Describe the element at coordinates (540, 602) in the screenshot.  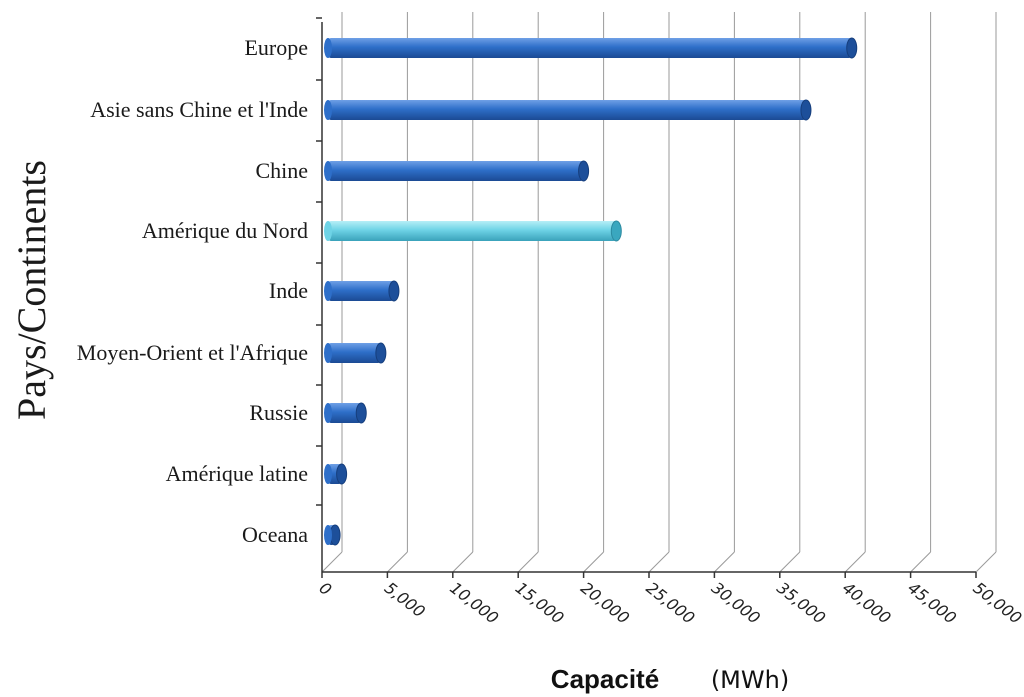
I see `x-tick-label: 15,000` at that location.